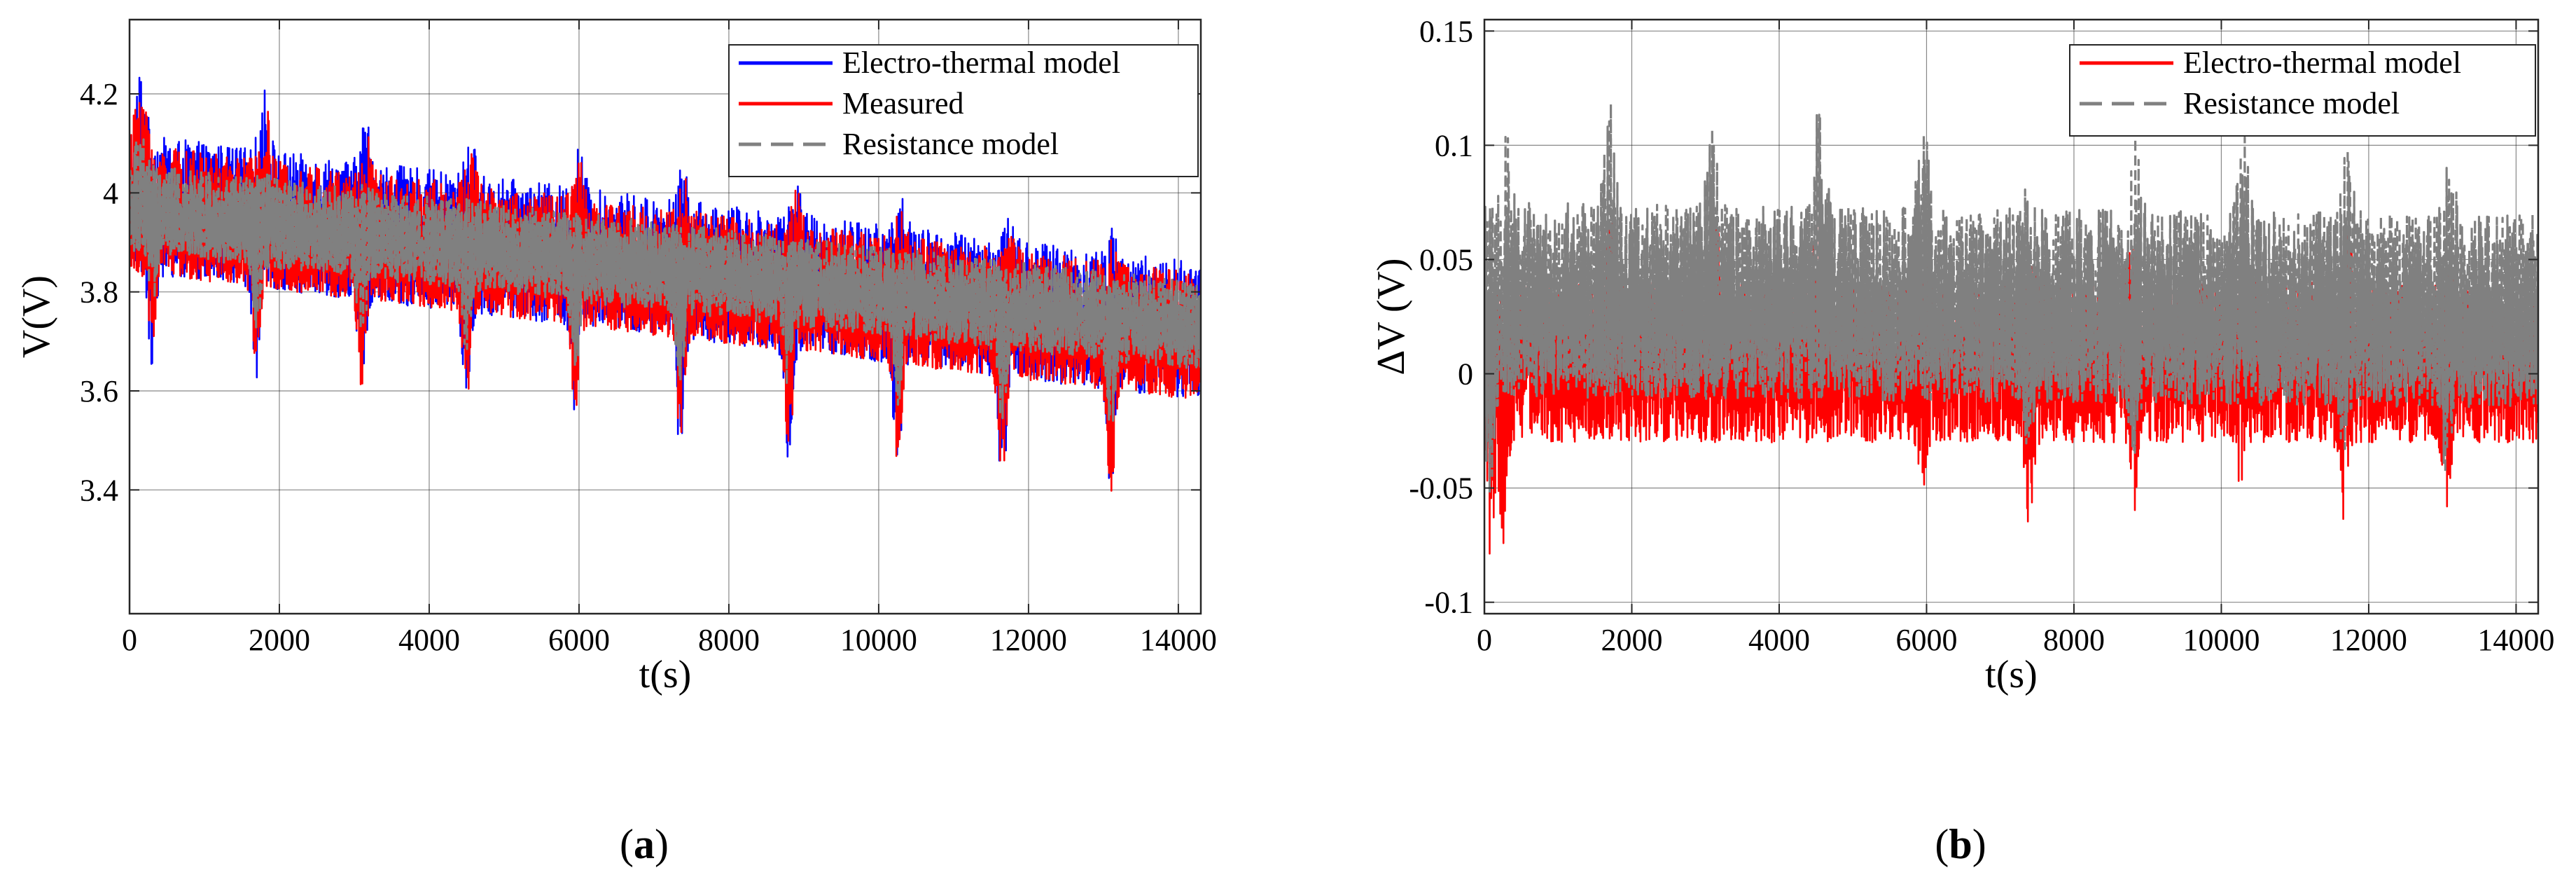 The height and width of the screenshot is (896, 2576). What do you see at coordinates (1391, 316) in the screenshot?
I see `y-axis-label: ΔV (V)` at bounding box center [1391, 316].